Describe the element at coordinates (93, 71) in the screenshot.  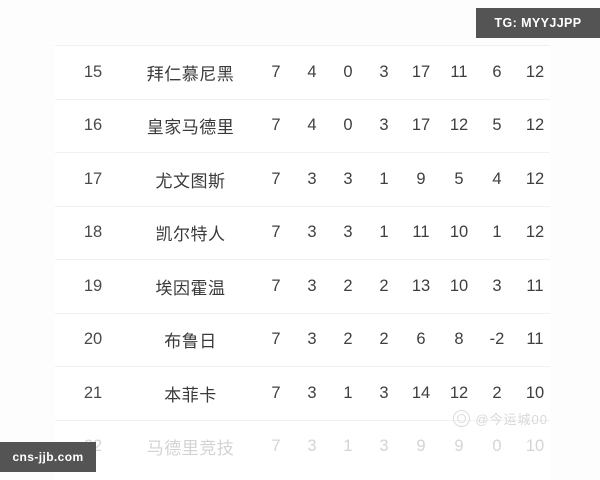
I see `cell-rank: 15` at that location.